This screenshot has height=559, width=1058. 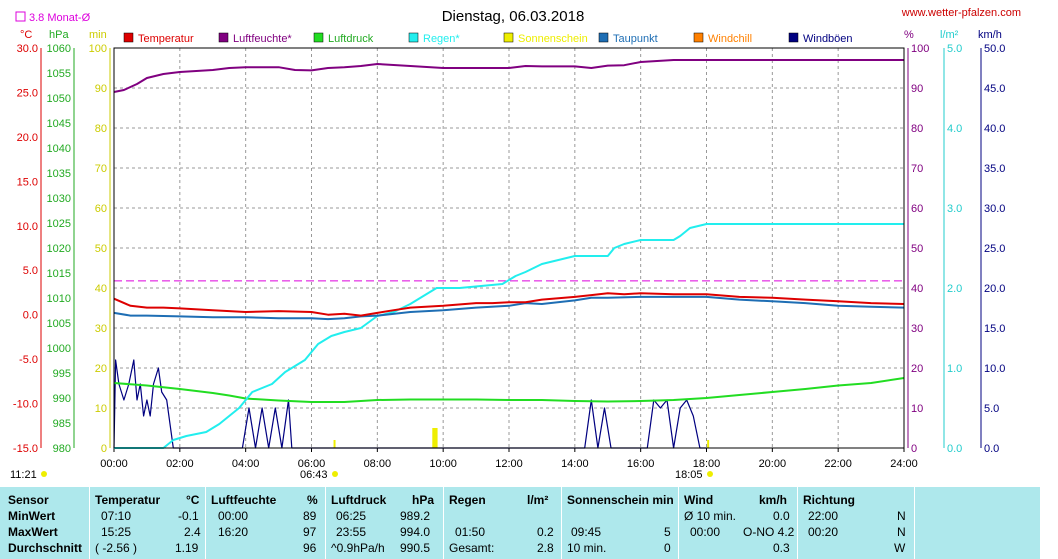 What do you see at coordinates (900, 548) in the screenshot?
I see `avg-dir-val: W` at bounding box center [900, 548].